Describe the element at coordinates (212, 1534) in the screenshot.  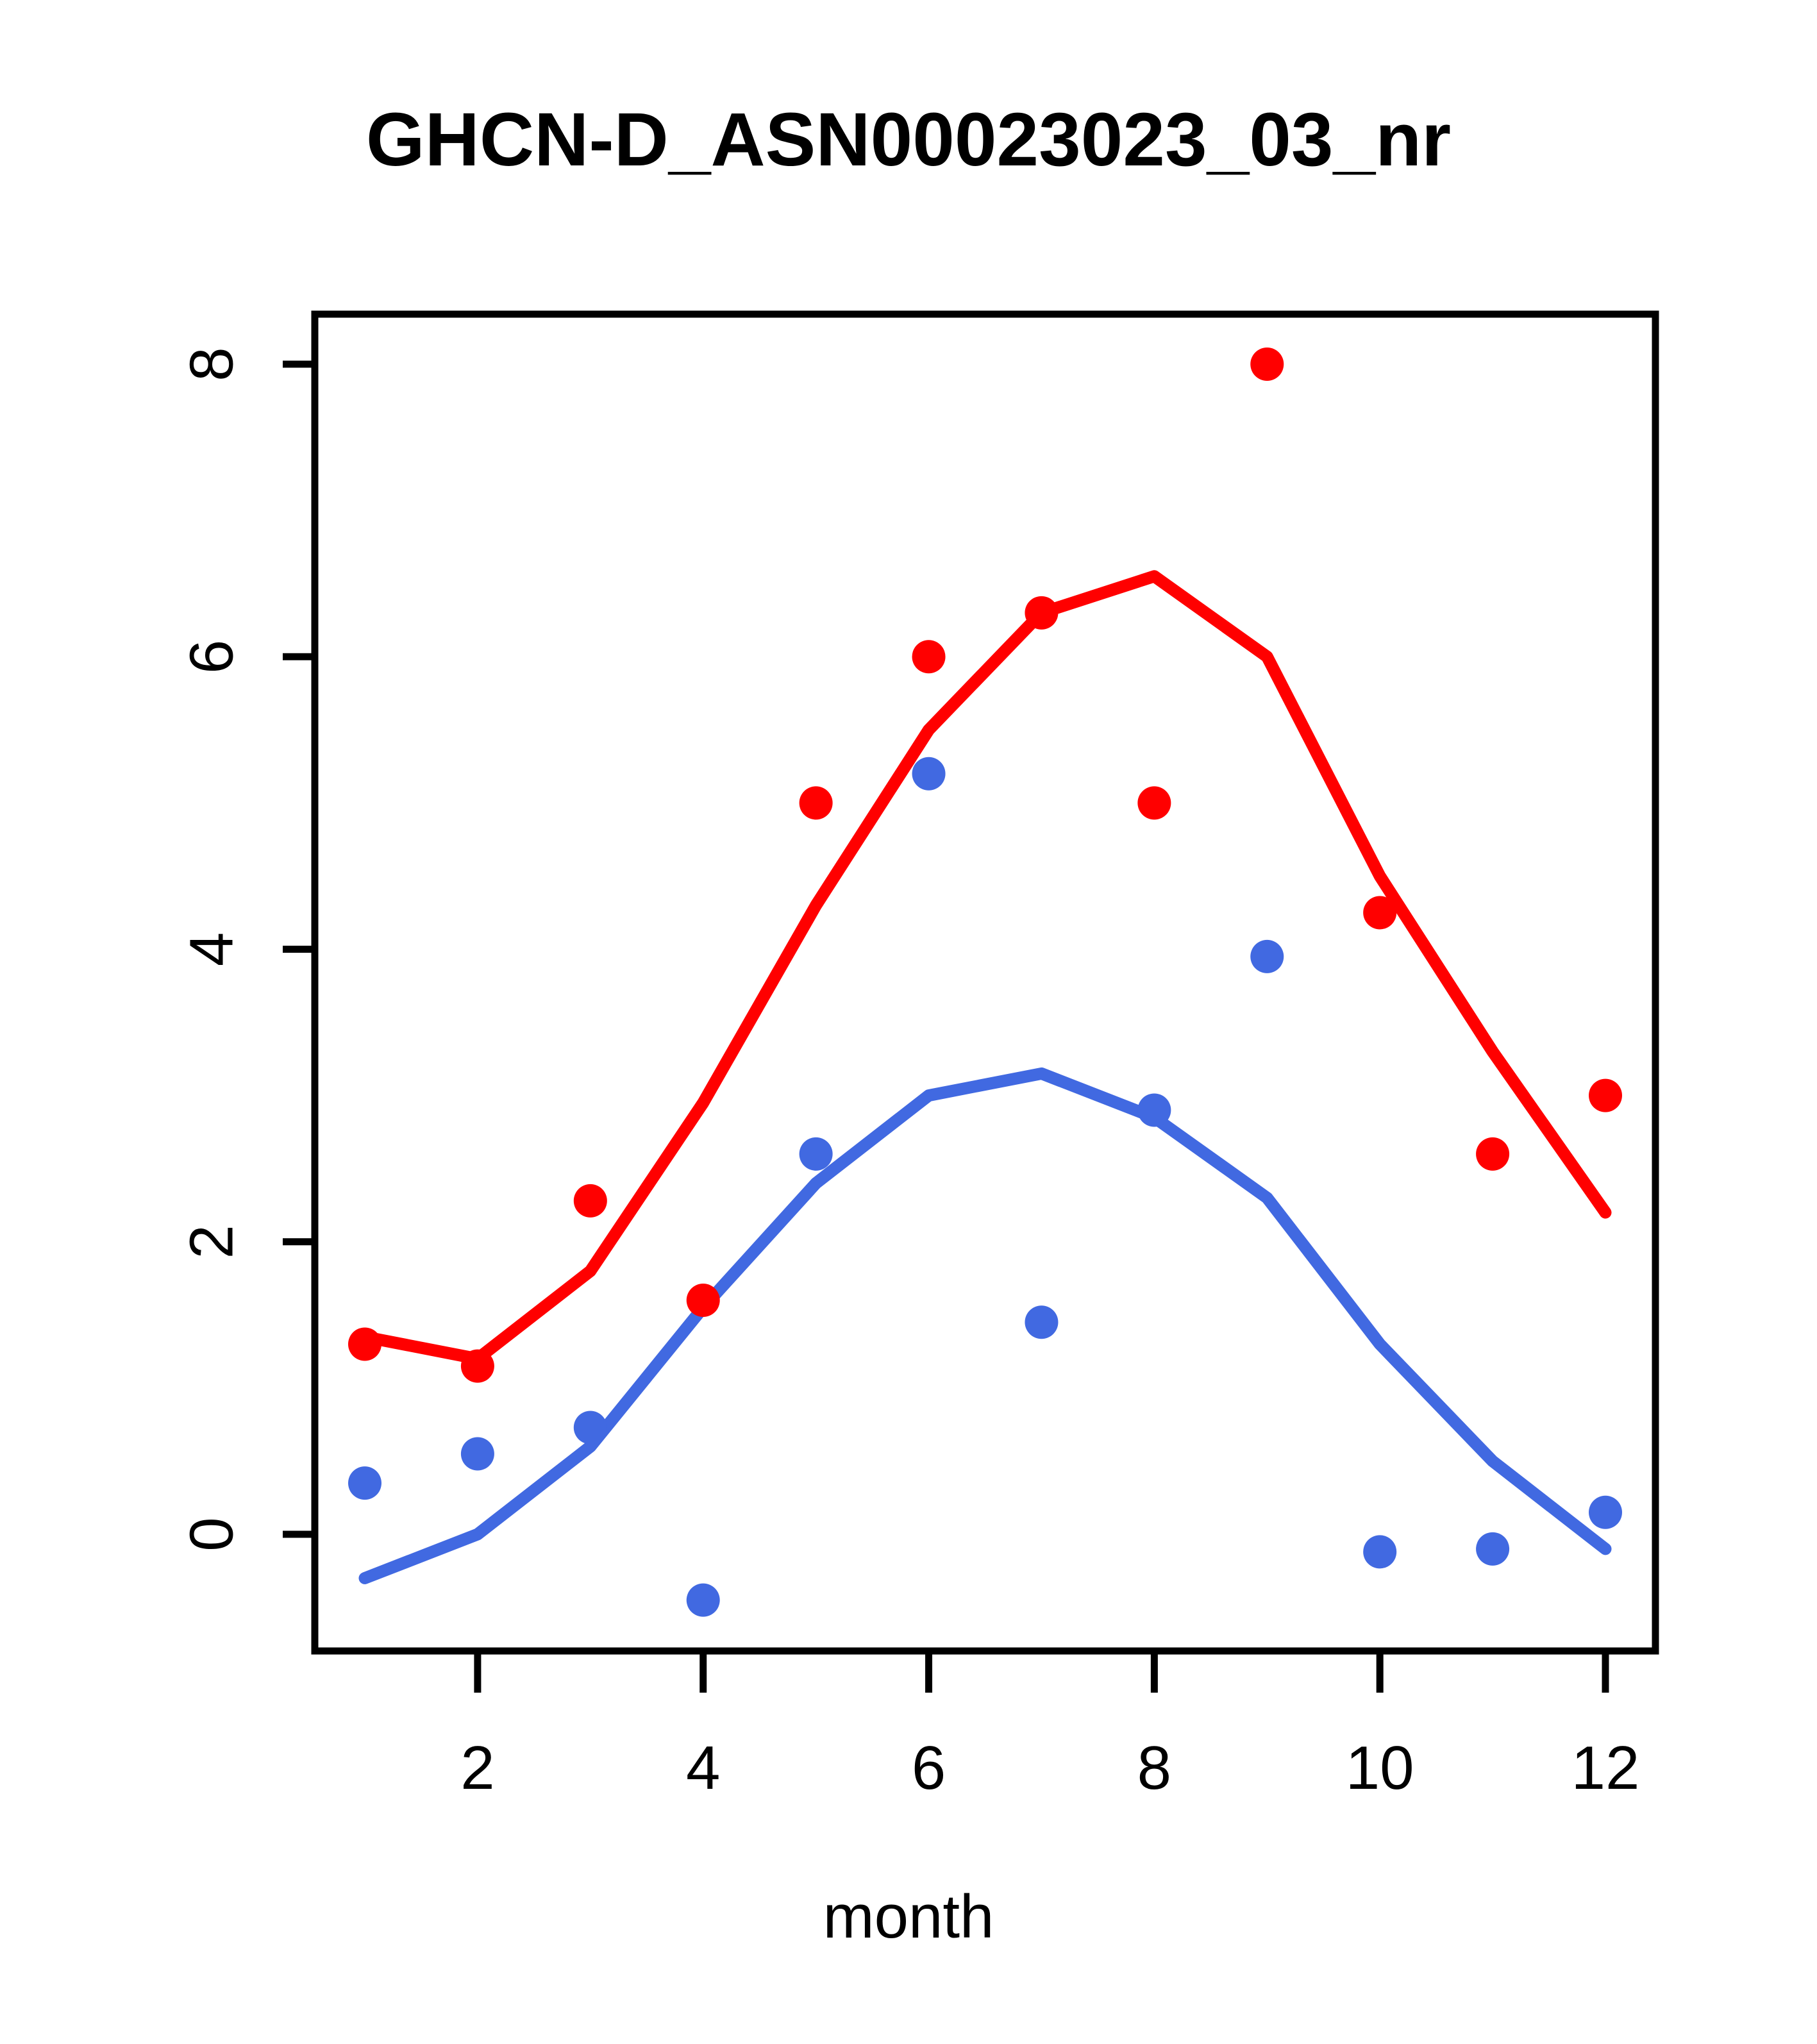
I see `y-tick-label: 0` at that location.